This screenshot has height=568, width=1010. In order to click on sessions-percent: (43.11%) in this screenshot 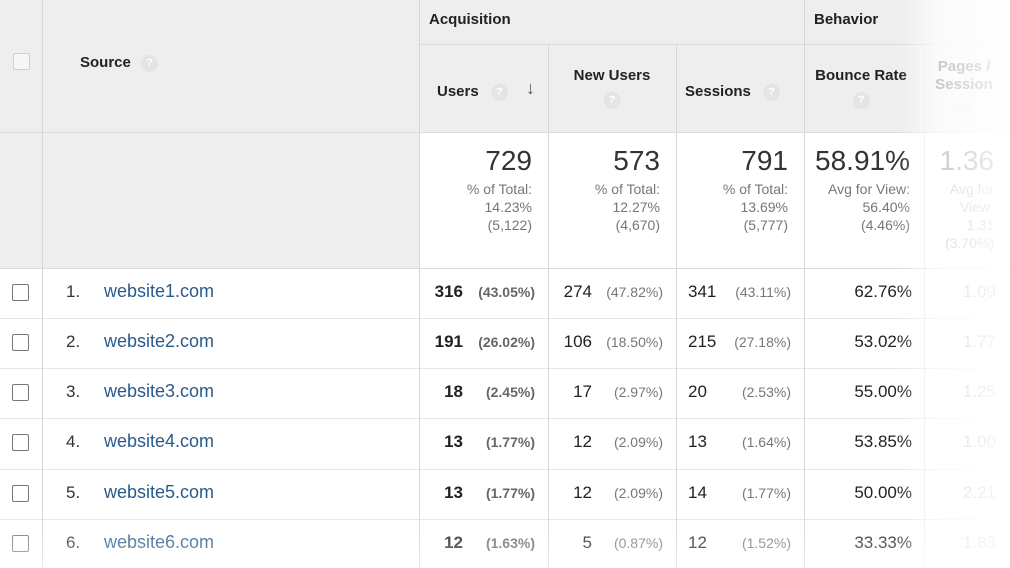, I will do `click(763, 292)`.